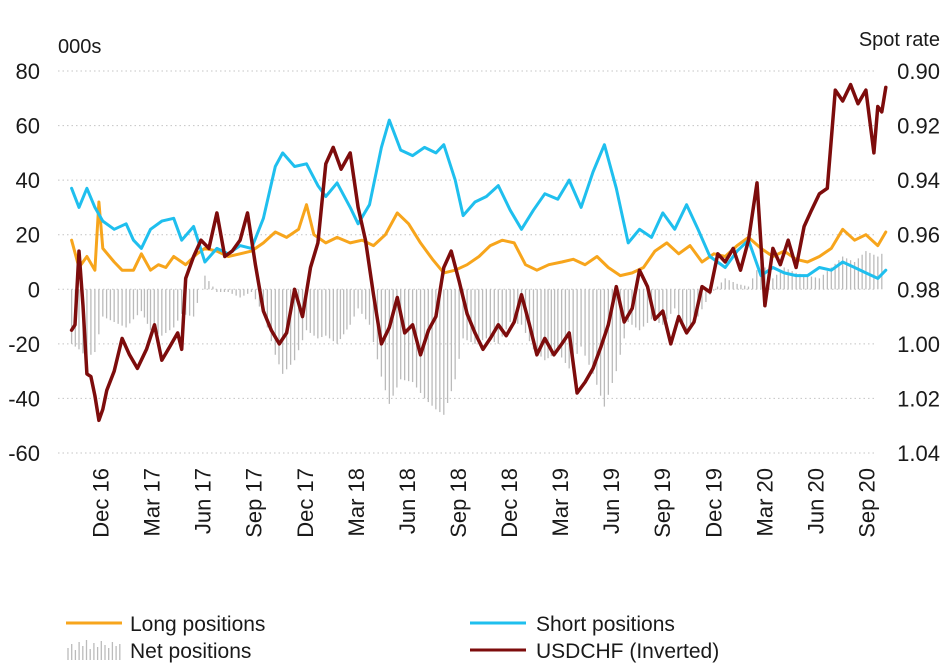  What do you see at coordinates (713, 503) in the screenshot?
I see `x-tick-label: Dec 19` at bounding box center [713, 503].